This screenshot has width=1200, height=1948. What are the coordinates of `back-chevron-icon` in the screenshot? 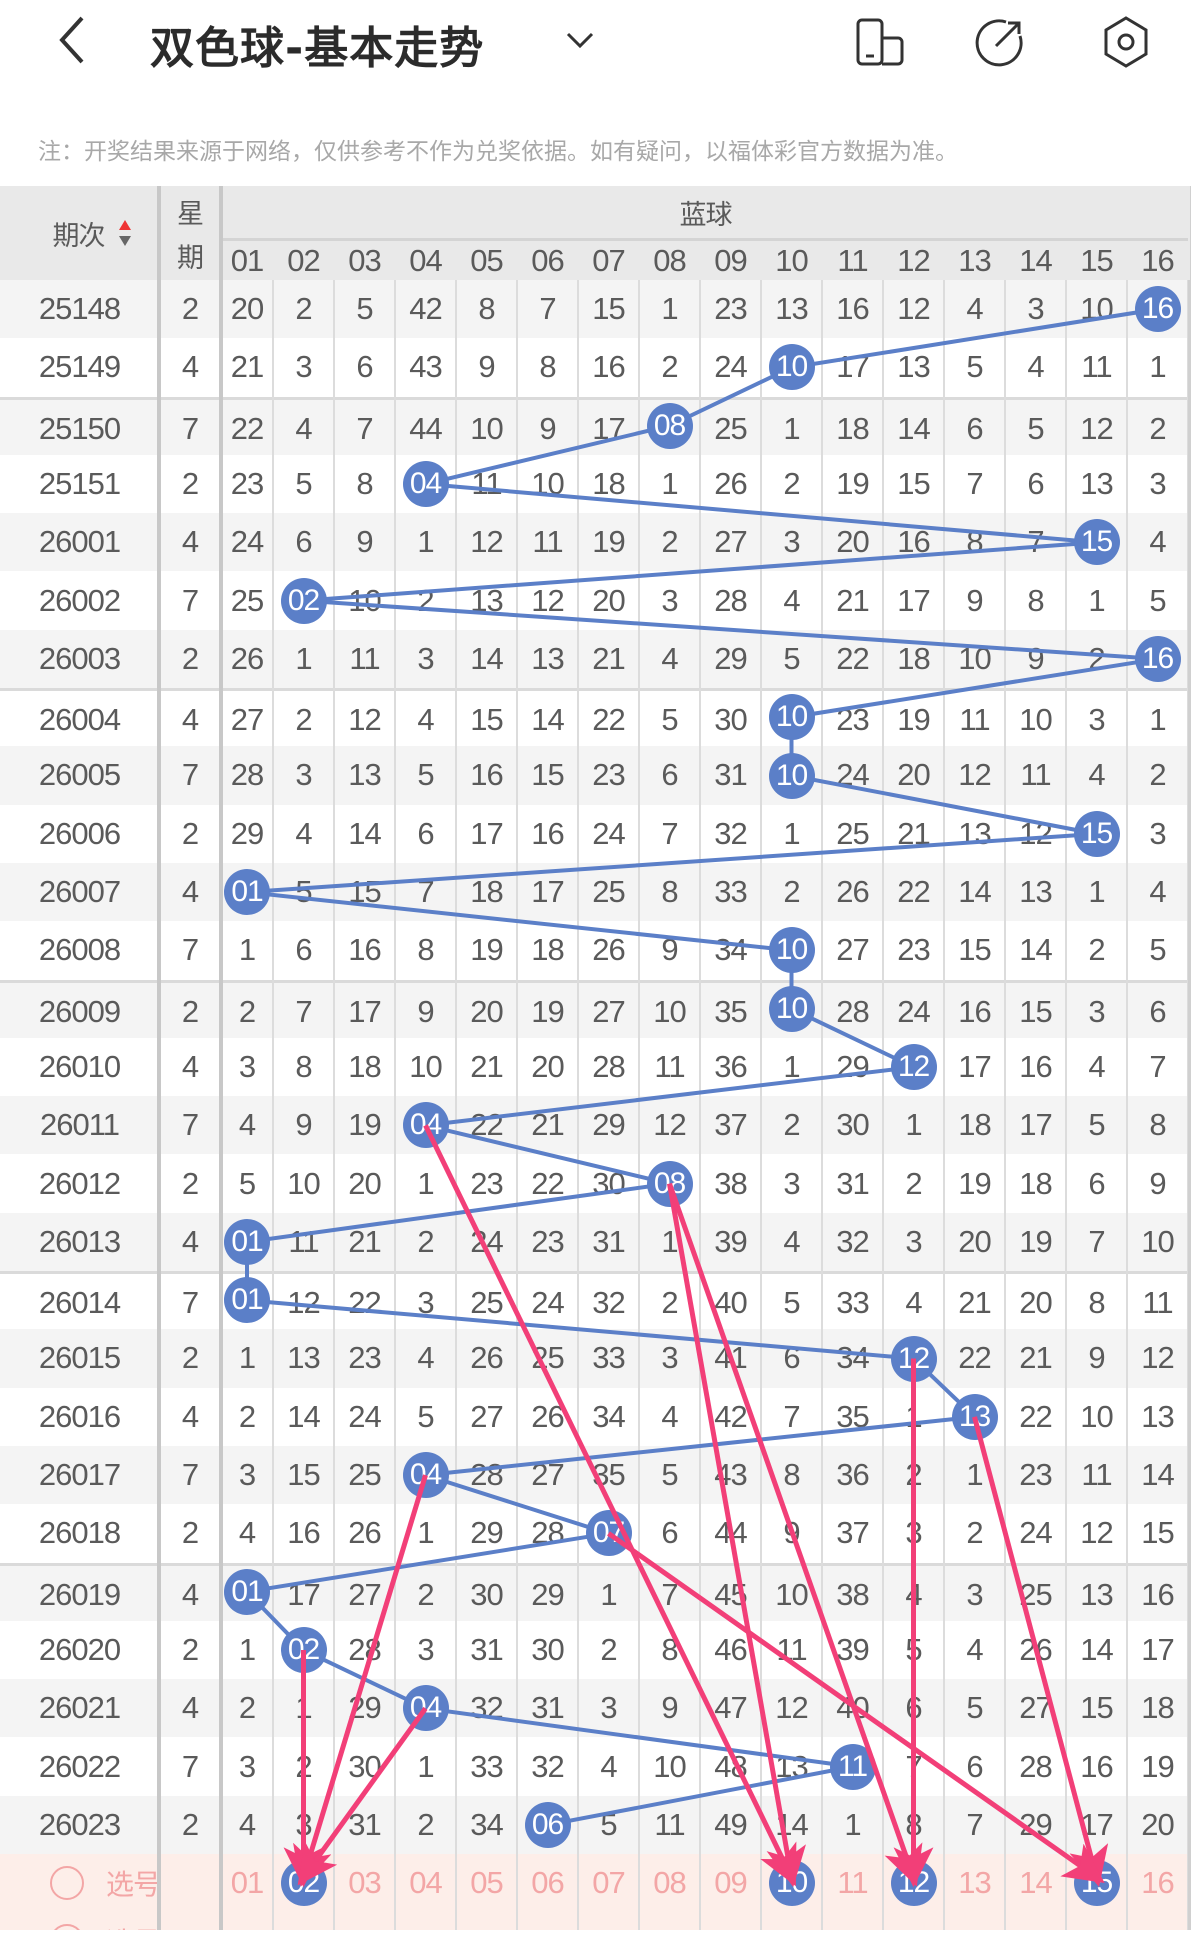 It's located at (77, 40).